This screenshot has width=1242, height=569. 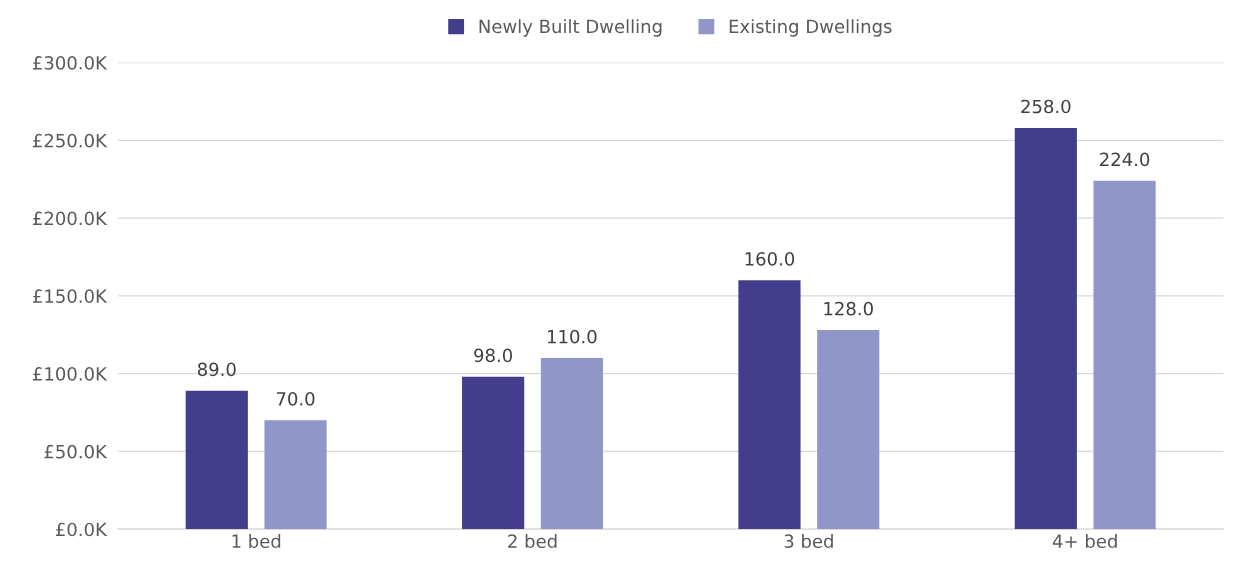 What do you see at coordinates (572, 336) in the screenshot?
I see `data-label: 110.0` at bounding box center [572, 336].